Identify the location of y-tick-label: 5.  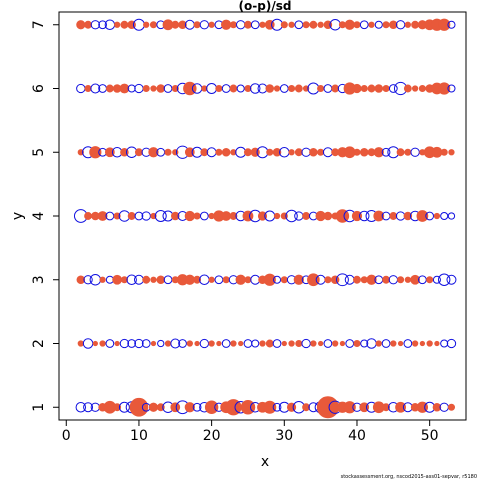
(39, 152).